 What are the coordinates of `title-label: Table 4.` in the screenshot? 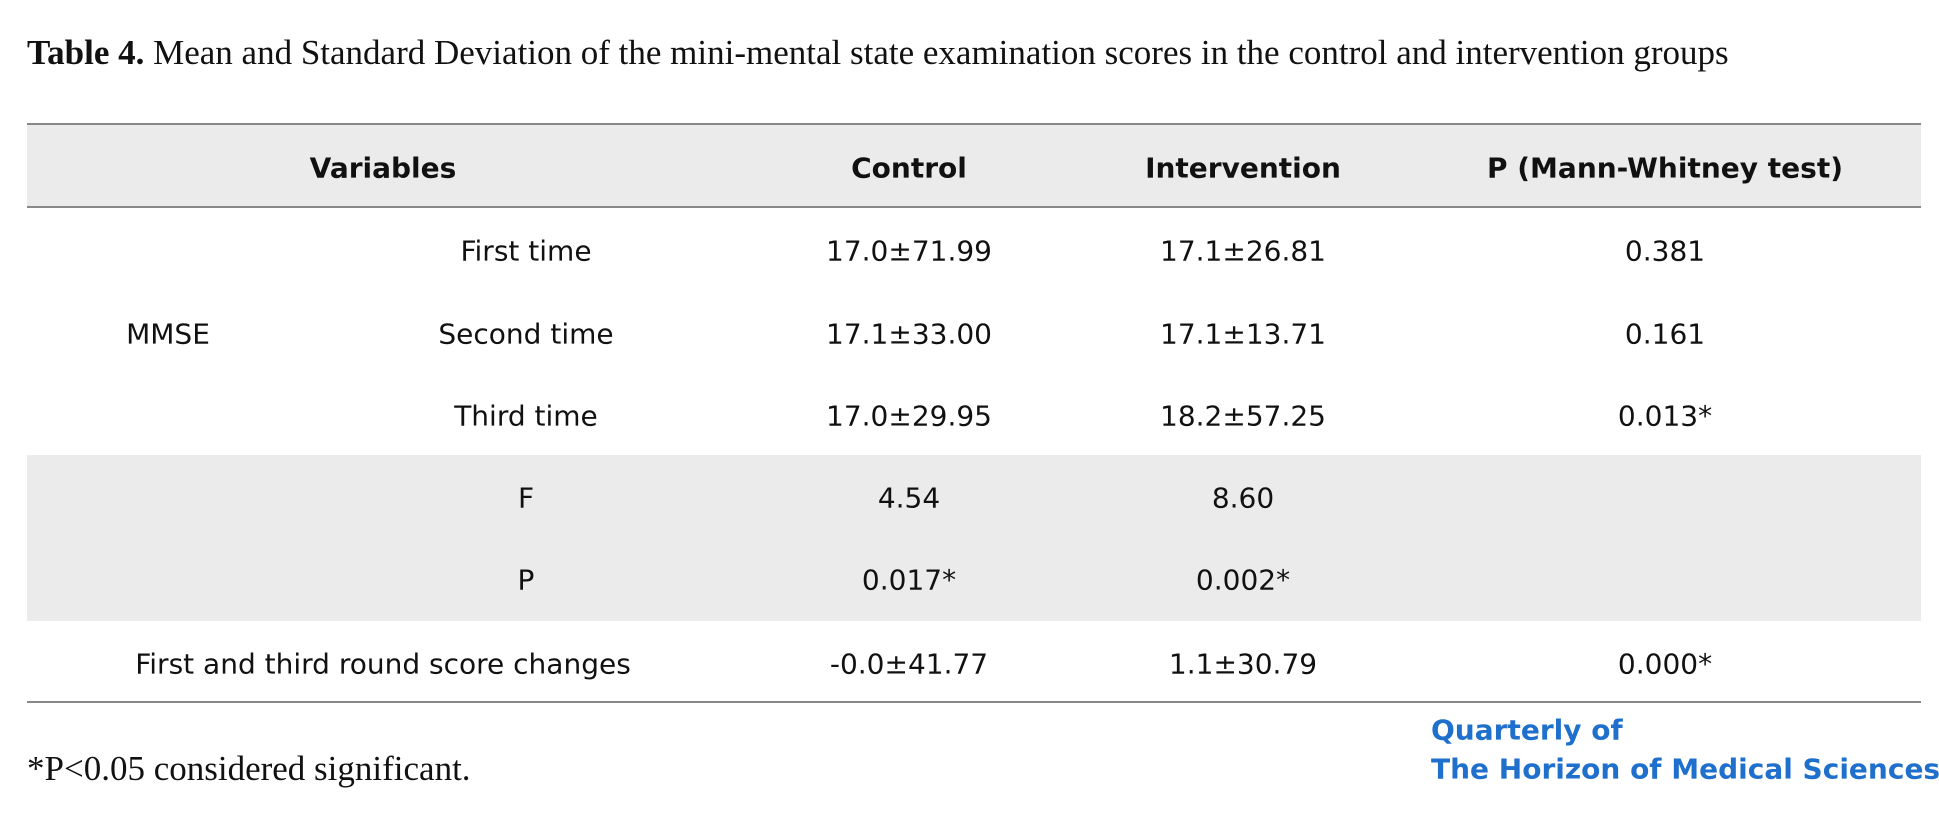 It's located at (86, 52).